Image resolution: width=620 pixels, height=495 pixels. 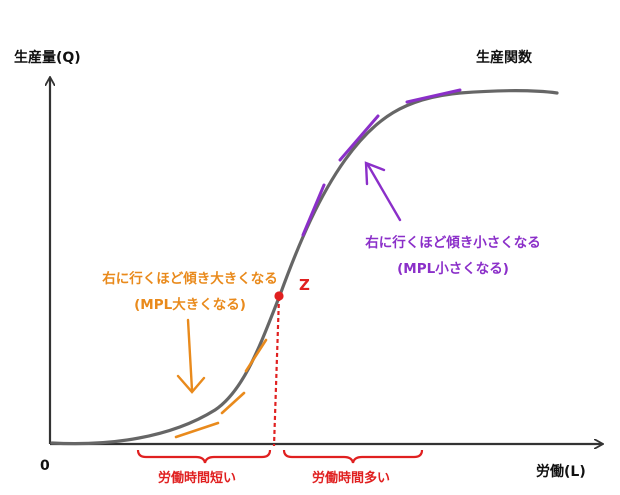 I want to click on x-axis-label: 労働(L), so click(x=561, y=472).